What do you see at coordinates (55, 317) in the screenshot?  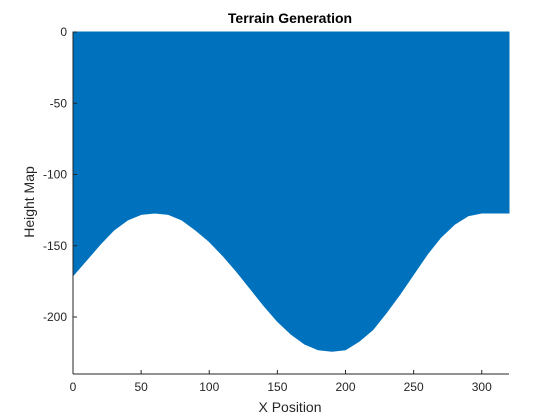 I see `y-tick-label: -200` at bounding box center [55, 317].